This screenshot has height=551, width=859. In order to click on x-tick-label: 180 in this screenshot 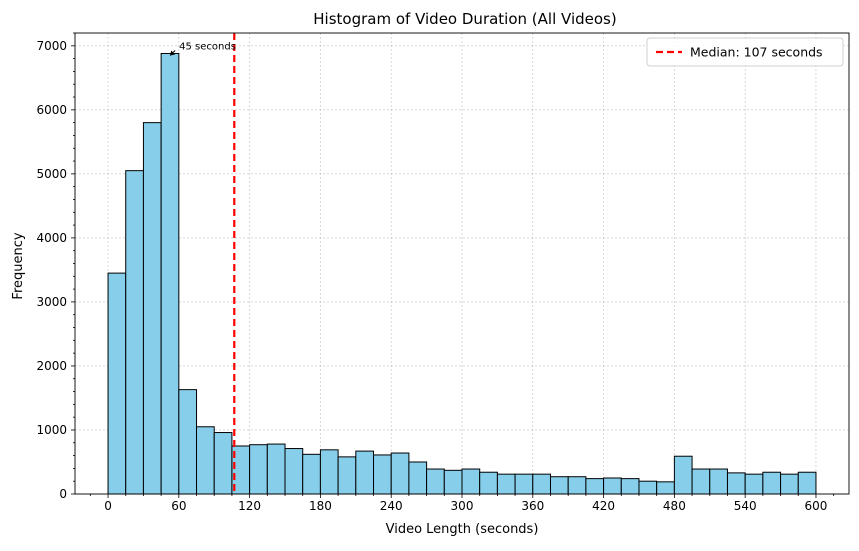, I will do `click(320, 506)`.